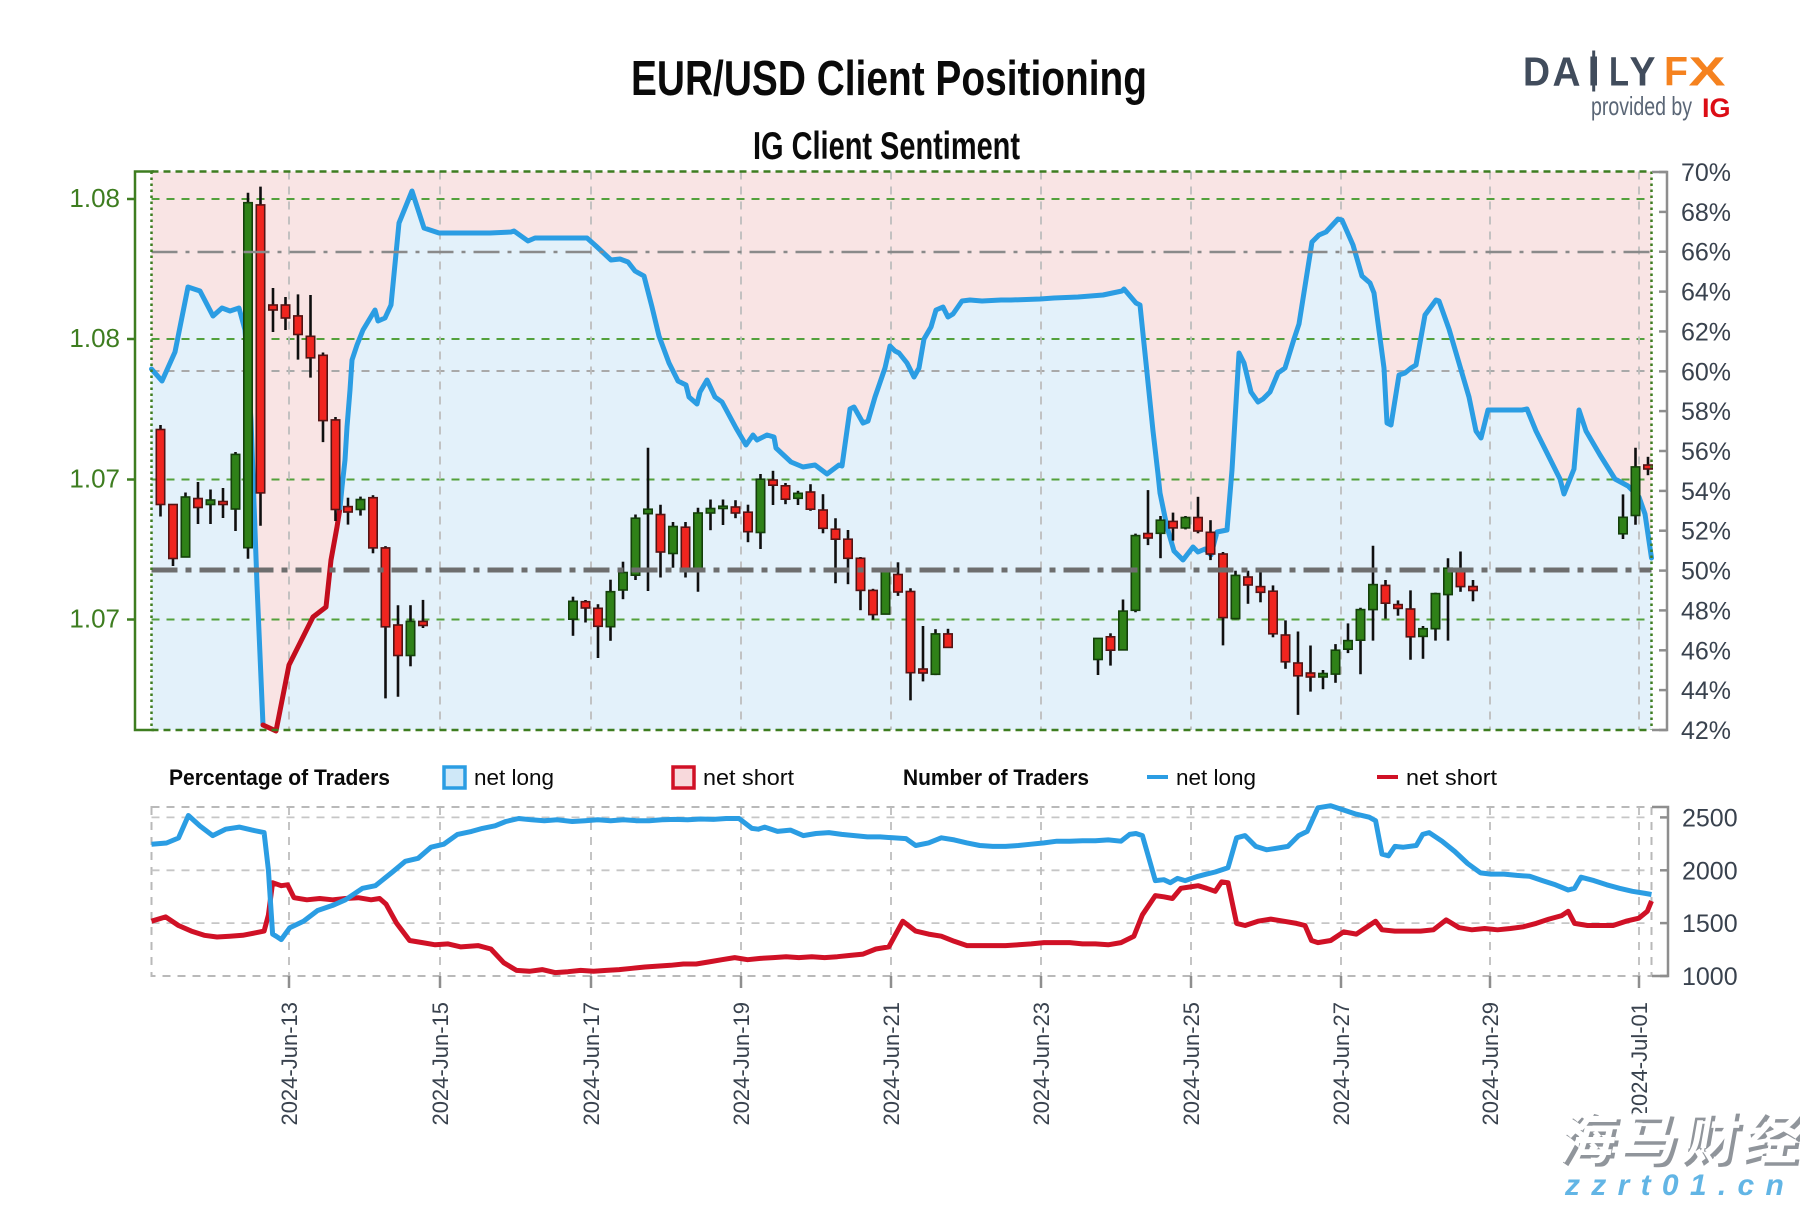  Describe the element at coordinates (1643, 72) in the screenshot. I see `svg-text: Y` at that location.